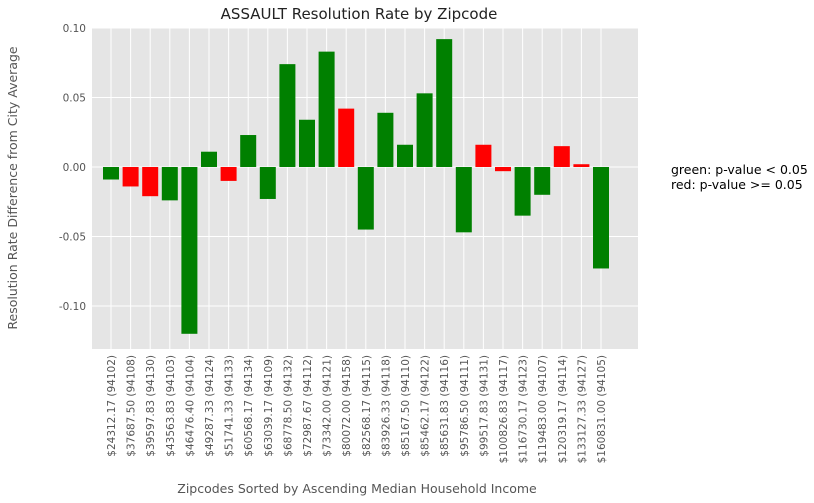  I want to click on x-tick-label: $72987.67 (94112), so click(308, 406).